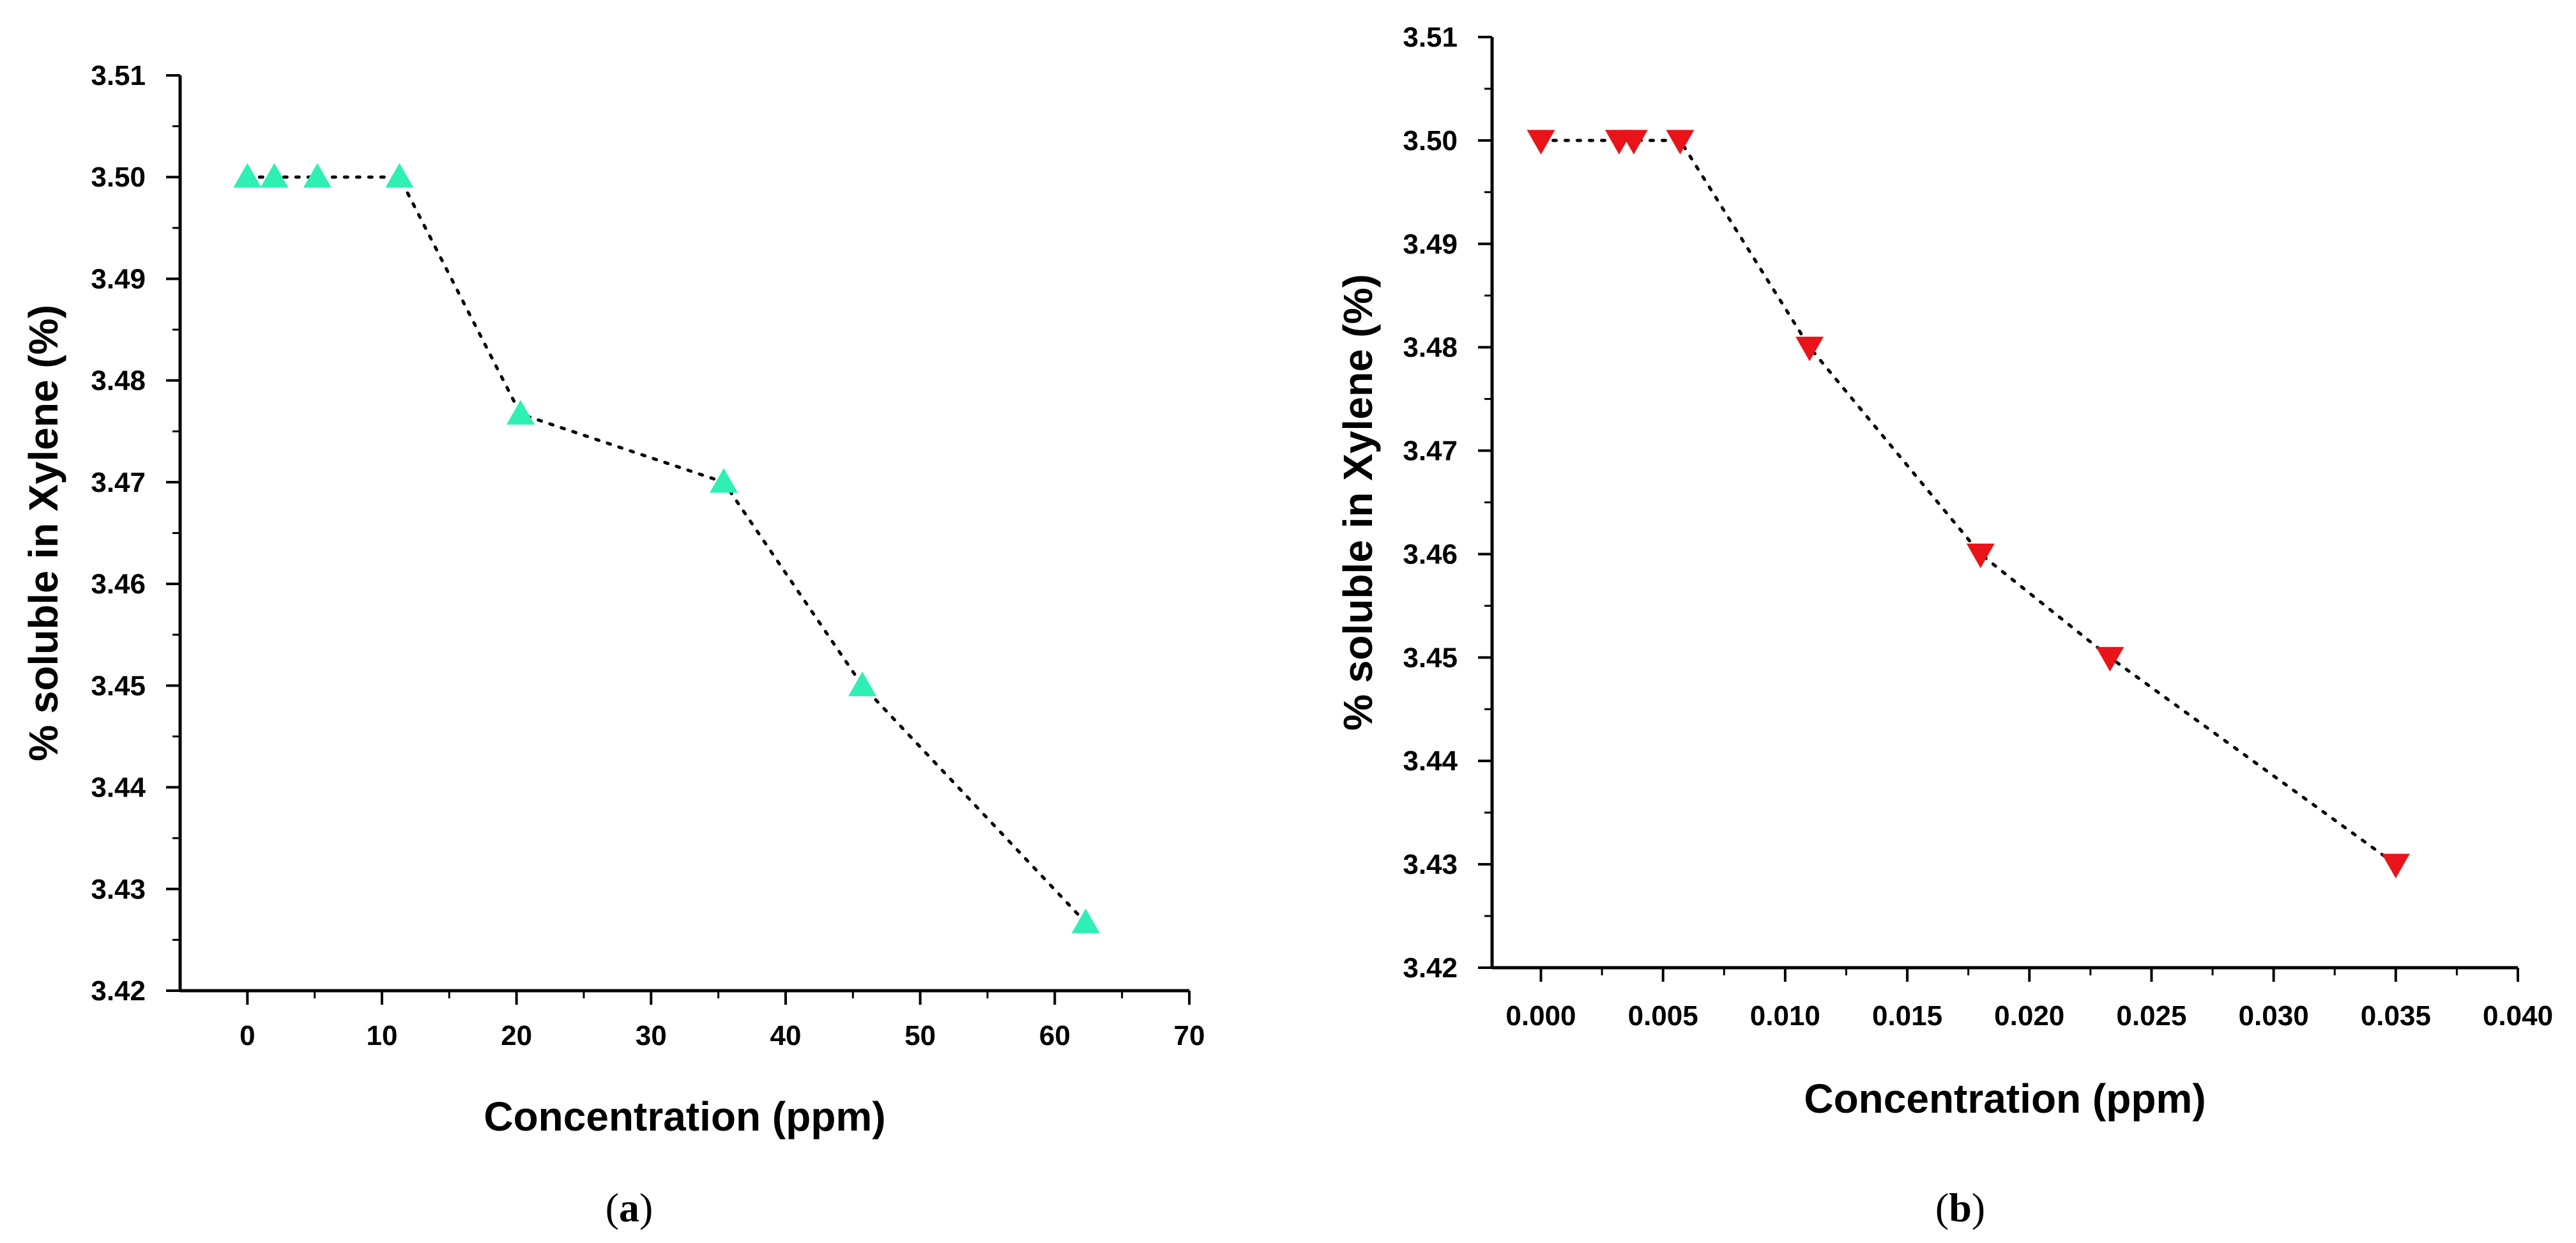 The height and width of the screenshot is (1243, 2576). I want to click on x-tick-label: 0.025, so click(2151, 1016).